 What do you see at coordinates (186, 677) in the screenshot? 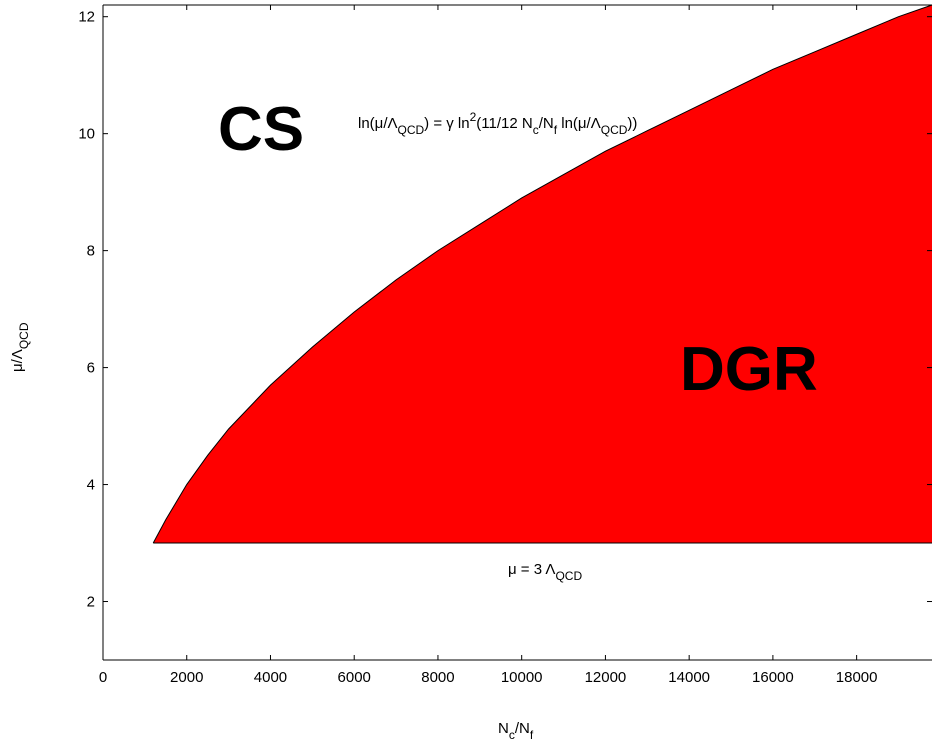
I see `x-tick-label: 2000` at bounding box center [186, 677].